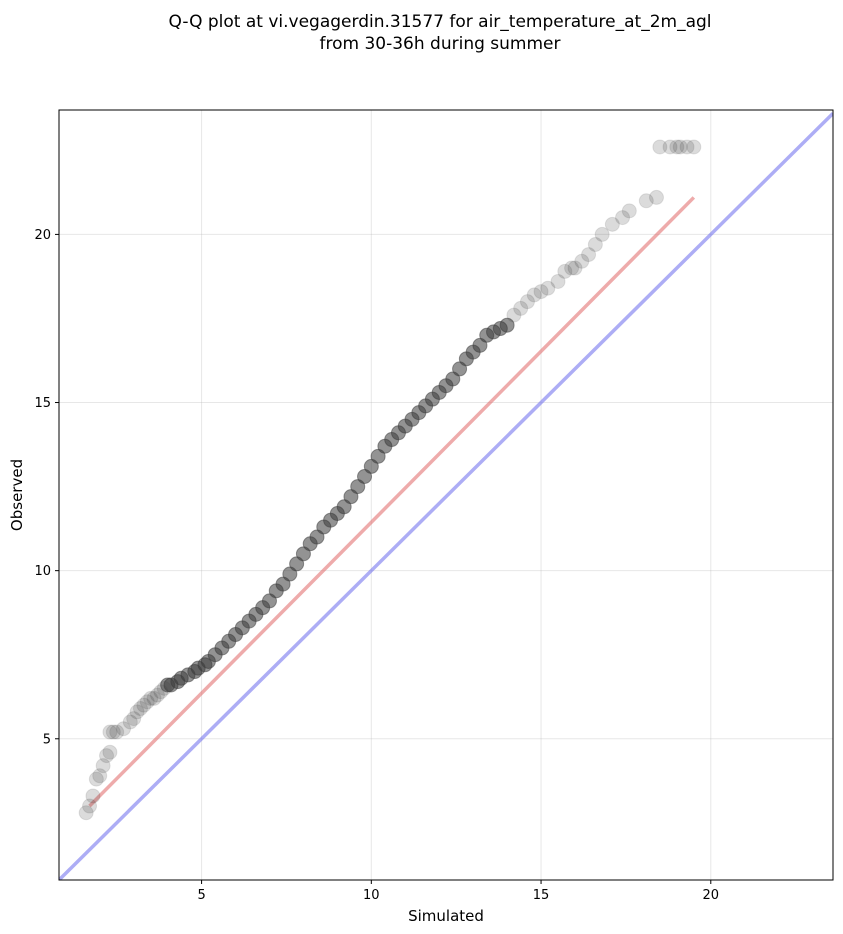 The height and width of the screenshot is (934, 843). What do you see at coordinates (17, 495) in the screenshot?
I see `y-axis-label: Observed` at bounding box center [17, 495].